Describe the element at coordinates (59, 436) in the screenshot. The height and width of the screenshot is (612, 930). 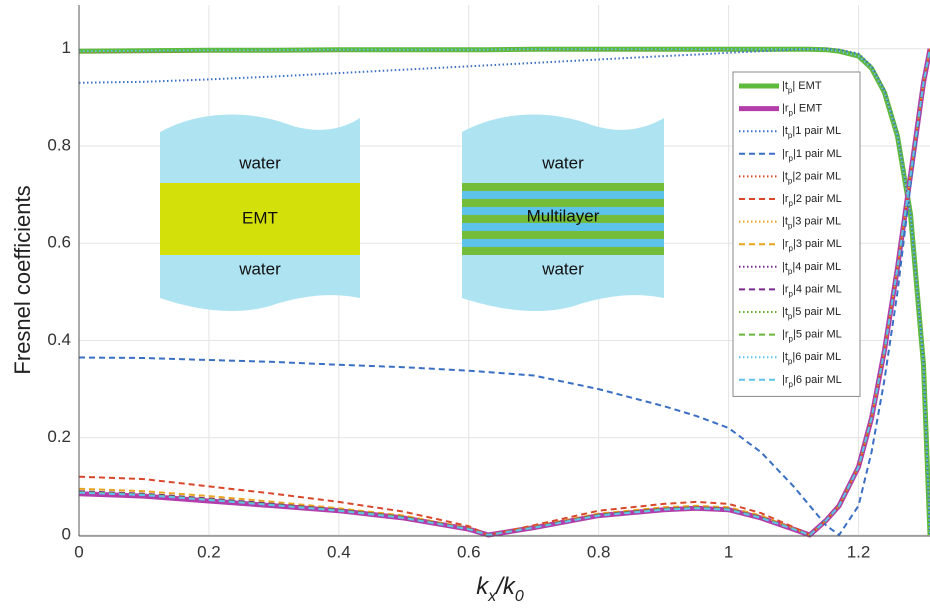
I see `y-tick-label: 0.2` at that location.